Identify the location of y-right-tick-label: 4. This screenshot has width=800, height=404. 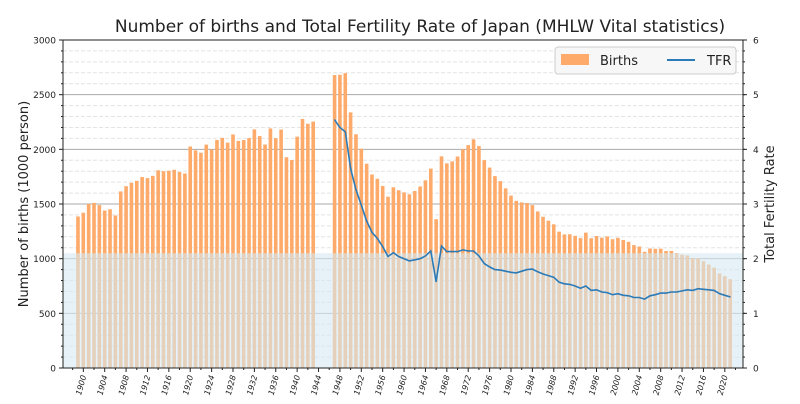
(756, 151).